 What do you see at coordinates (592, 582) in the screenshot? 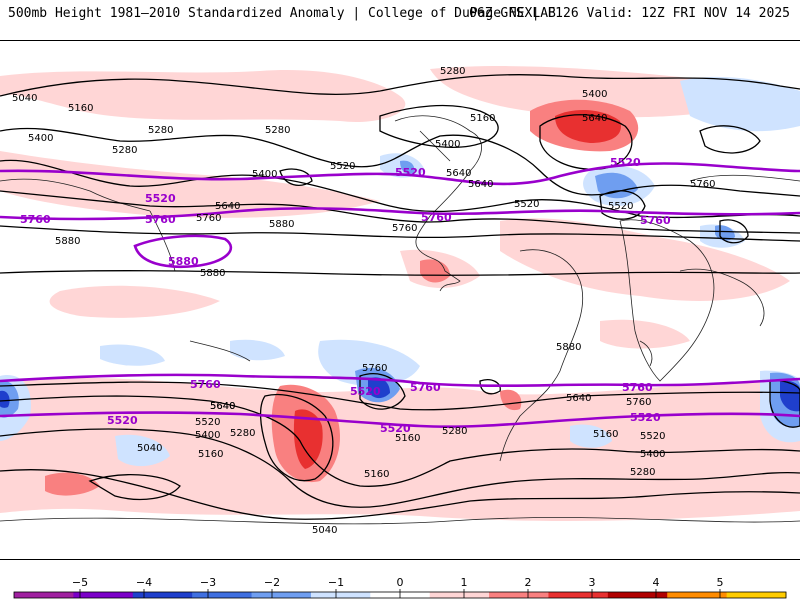
I see `colorbar-tick-label: 3` at bounding box center [592, 582].